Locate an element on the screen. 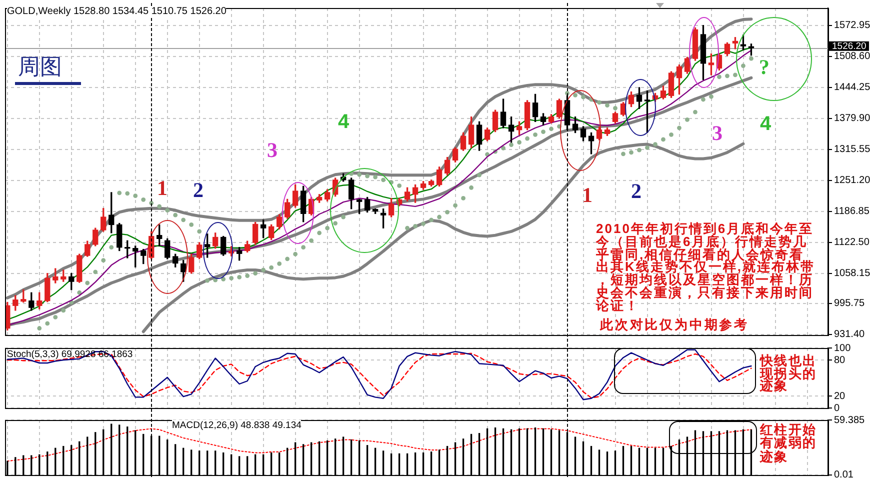 The width and height of the screenshot is (870, 483). chart-title: MACD(12,26,9) 48.838 49.134 is located at coordinates (237, 425).